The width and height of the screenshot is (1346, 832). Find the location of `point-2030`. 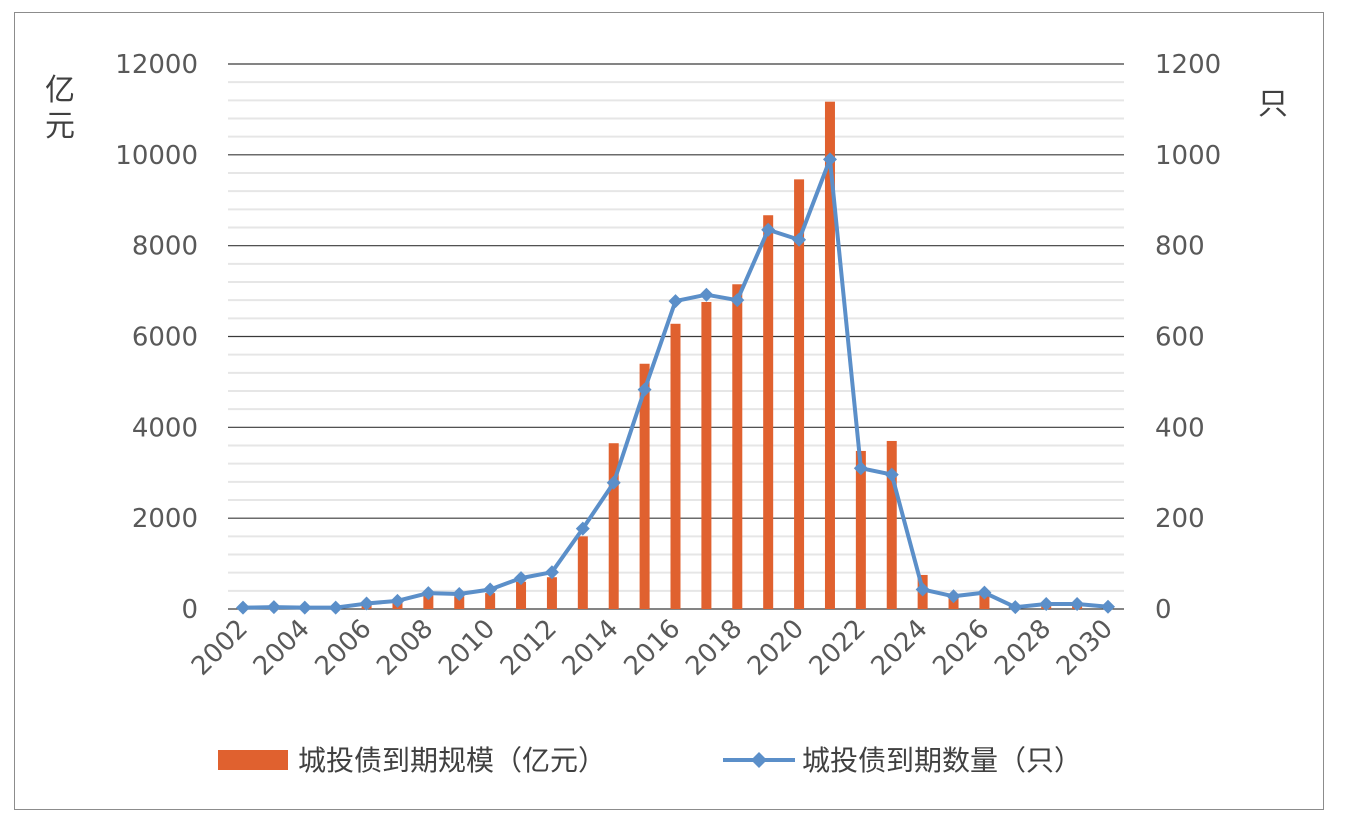

point-2030 is located at coordinates (1108, 606).